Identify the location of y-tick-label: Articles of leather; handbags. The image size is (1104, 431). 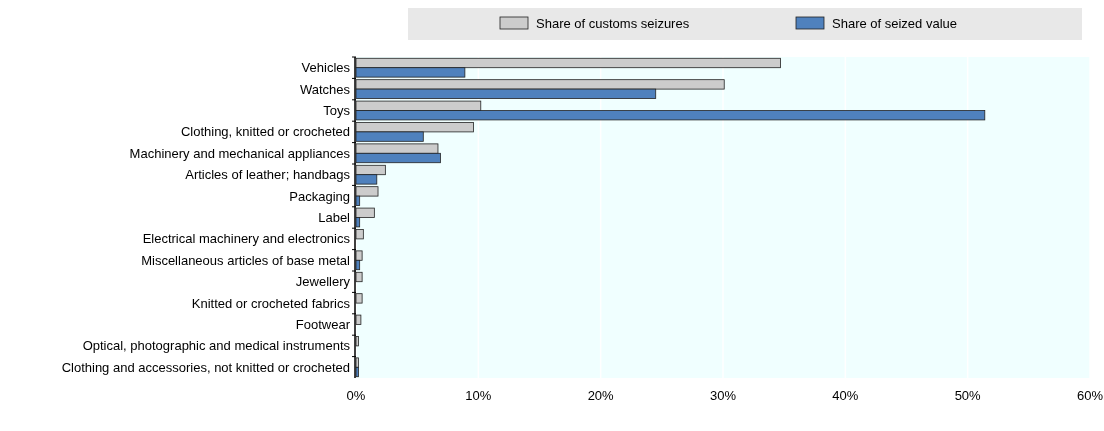
(268, 175).